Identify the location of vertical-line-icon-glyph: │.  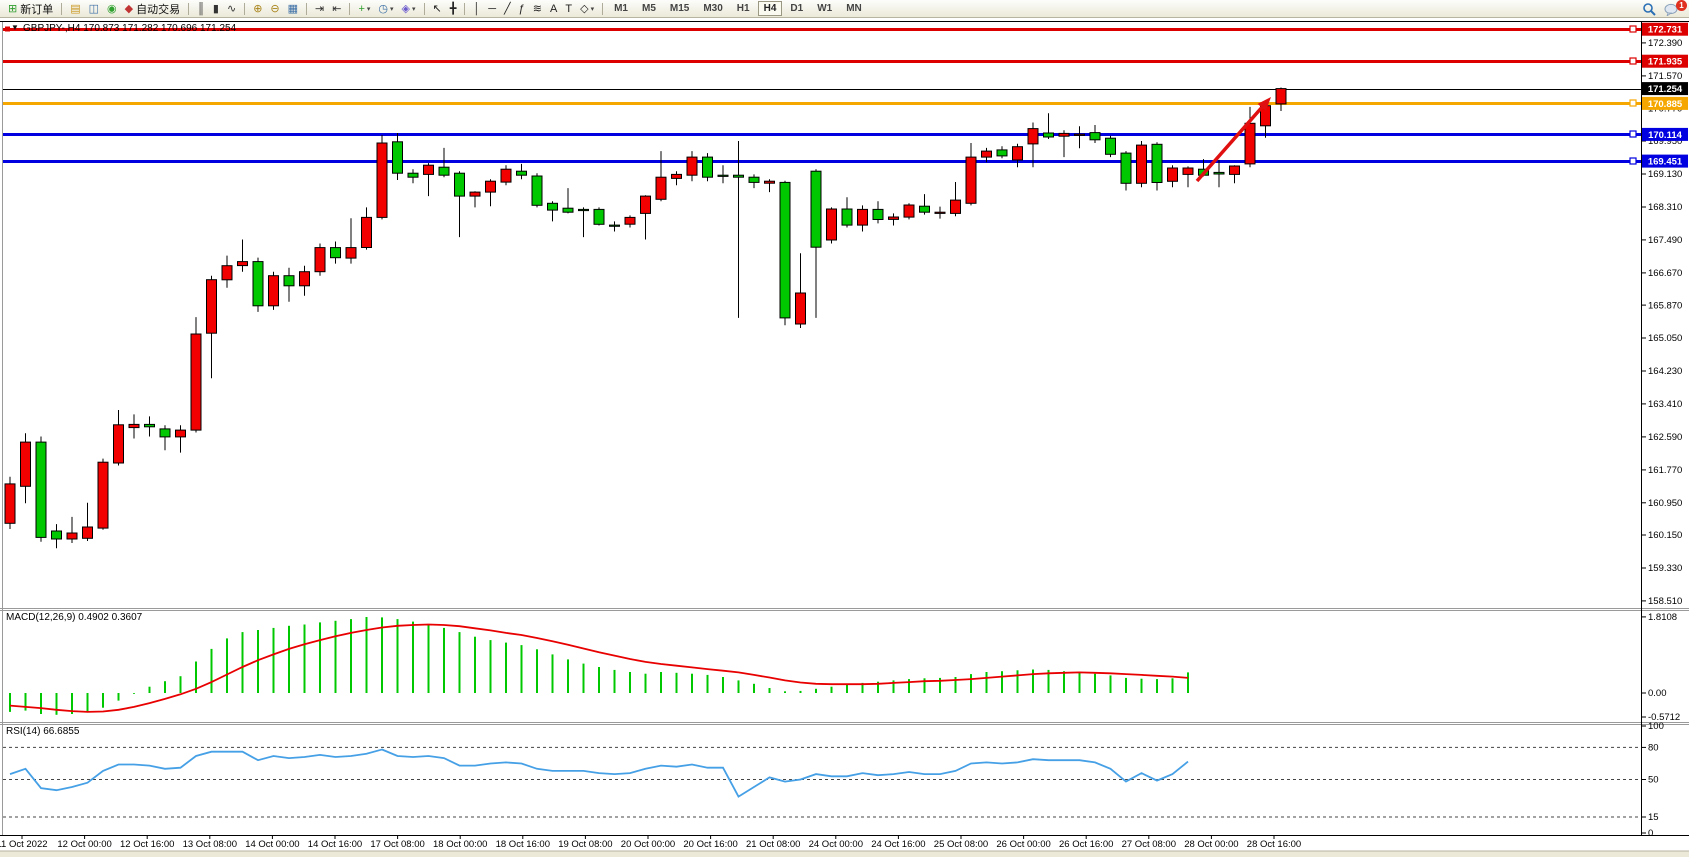
(477, 8).